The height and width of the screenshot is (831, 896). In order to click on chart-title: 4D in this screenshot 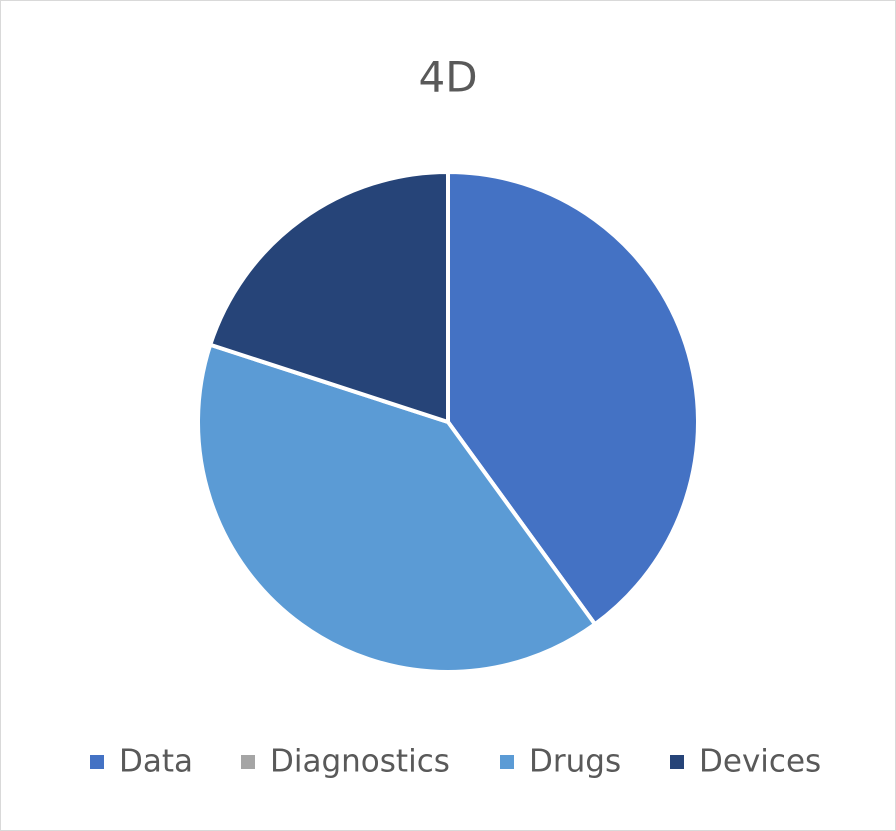, I will do `click(447, 77)`.